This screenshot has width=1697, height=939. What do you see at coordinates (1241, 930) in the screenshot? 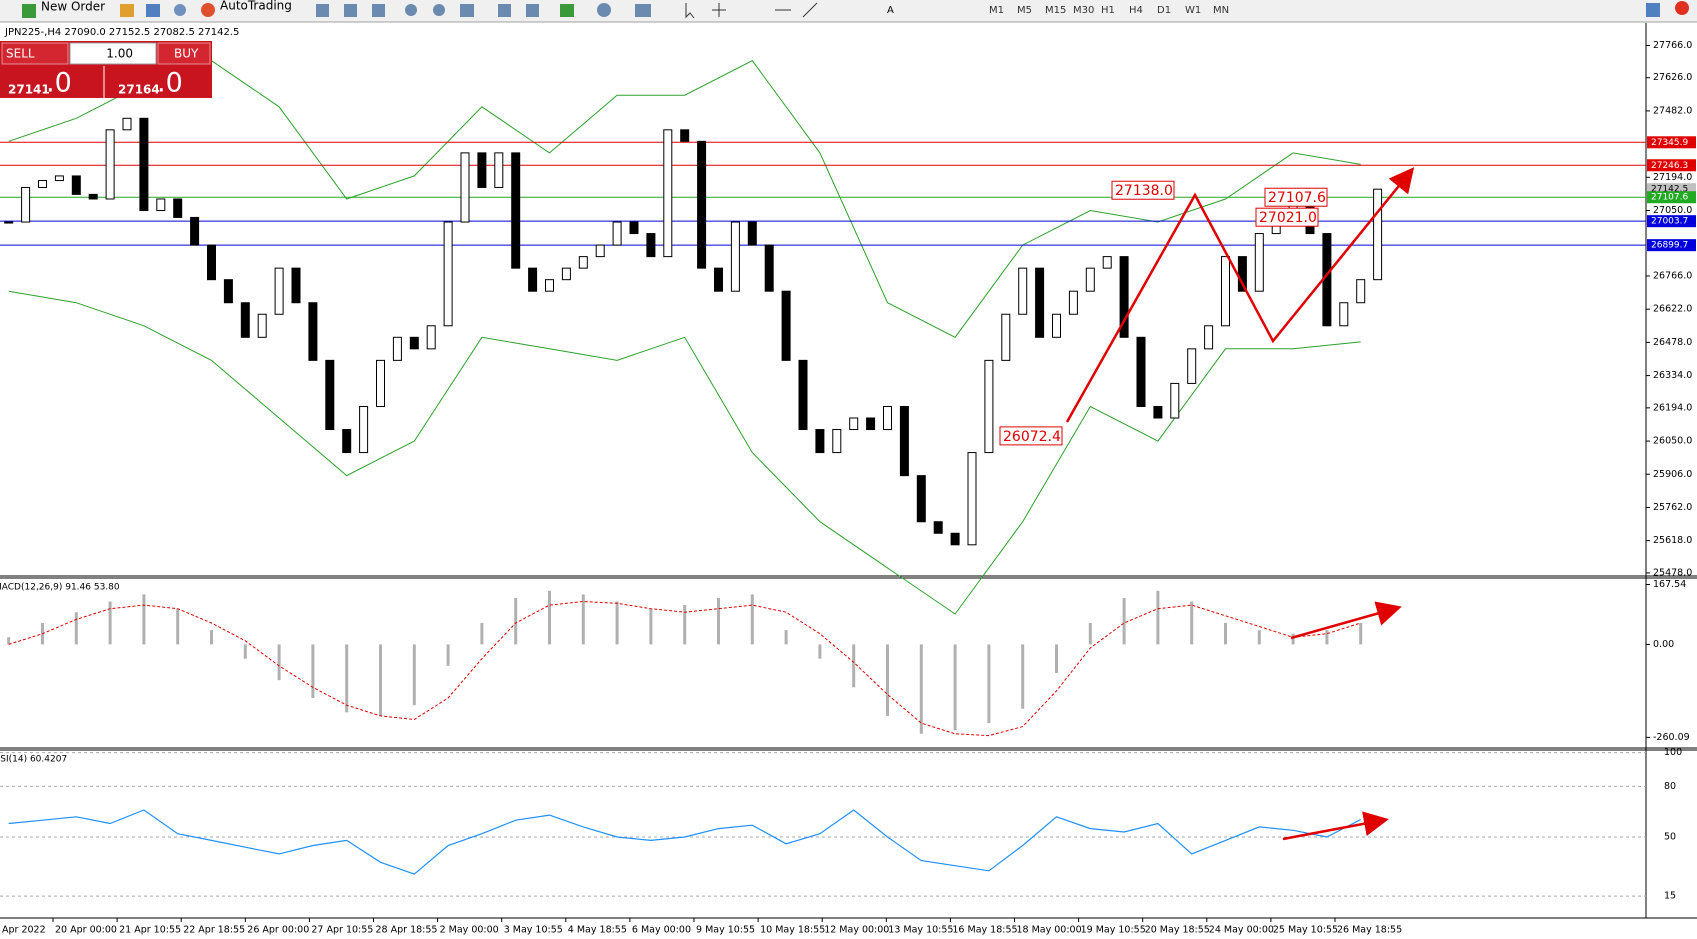
I see `x-tick-label: 24 May 00:00` at bounding box center [1241, 930].